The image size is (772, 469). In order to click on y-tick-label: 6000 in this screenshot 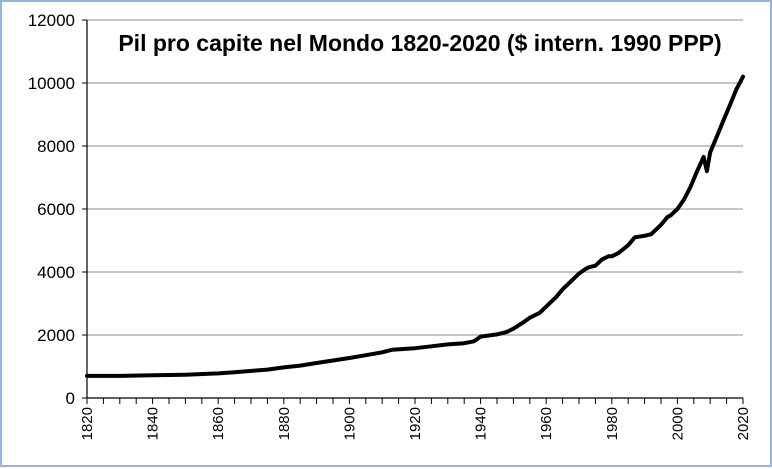, I will do `click(56, 209)`.